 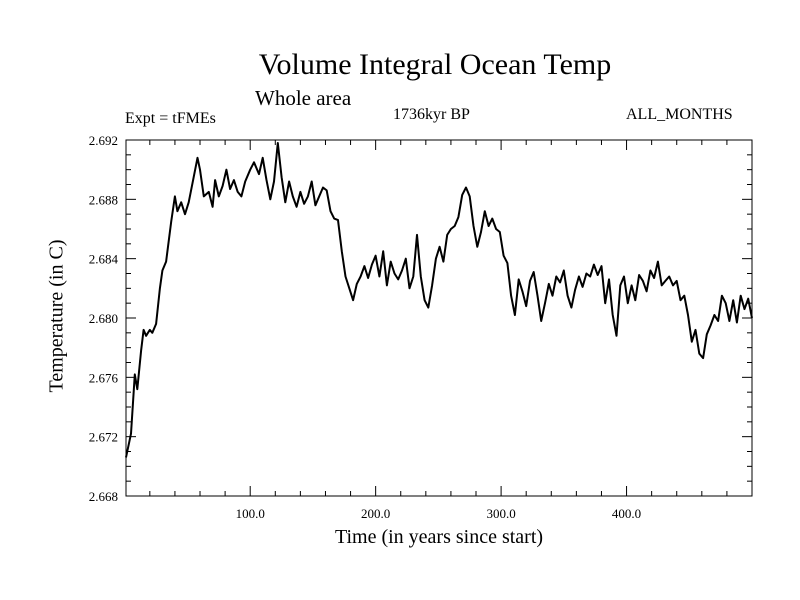 I want to click on y-tick-label: 2.672, so click(x=103, y=437).